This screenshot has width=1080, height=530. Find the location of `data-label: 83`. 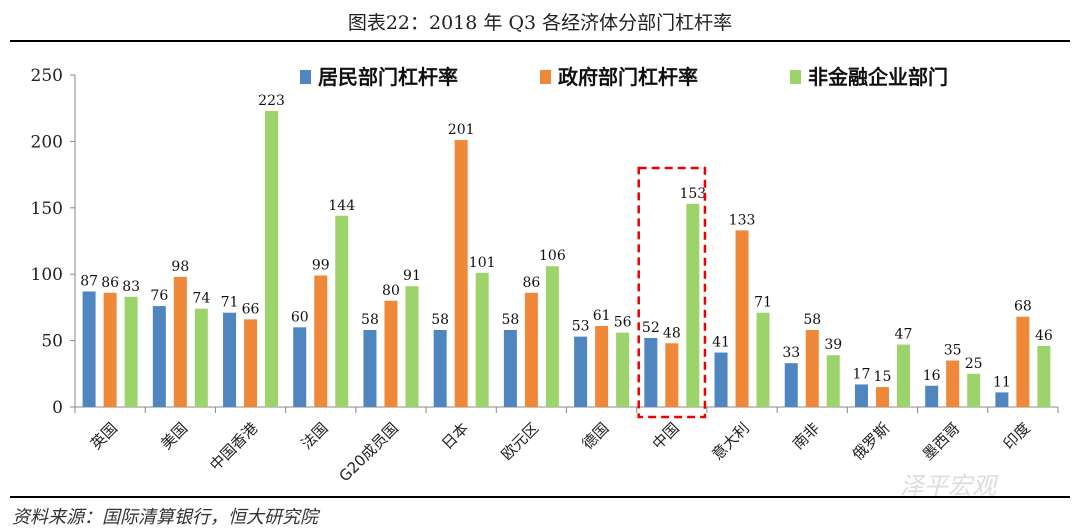

data-label: 83 is located at coordinates (131, 287).